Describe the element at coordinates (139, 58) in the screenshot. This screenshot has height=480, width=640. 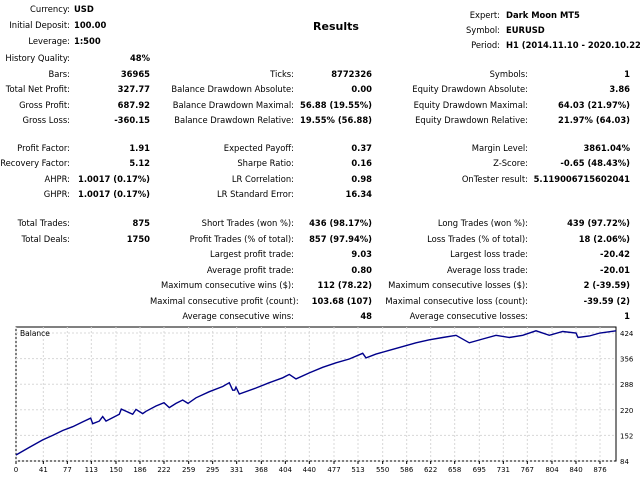
I see `history-quality-value: 48%` at that location.